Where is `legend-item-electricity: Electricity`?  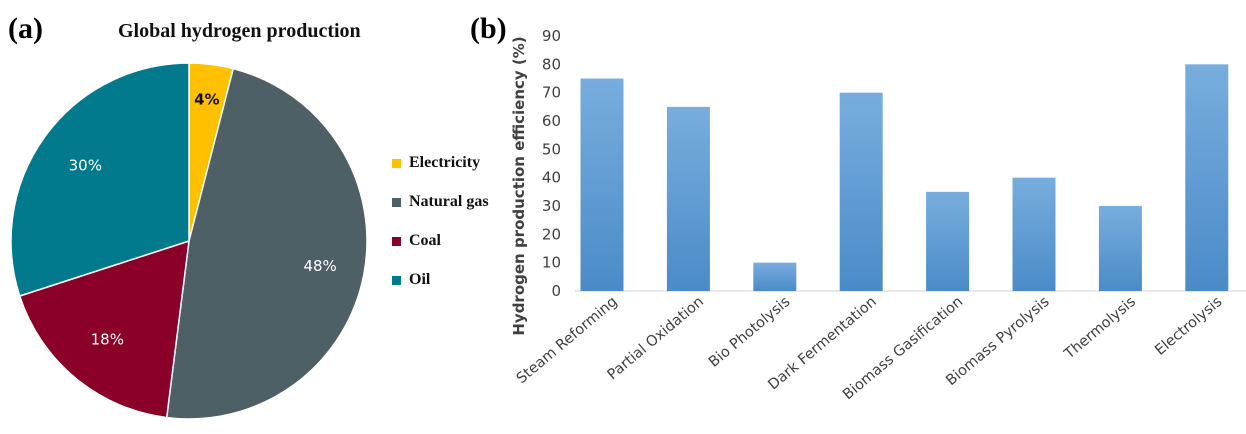
legend-item-electricity: Electricity is located at coordinates (440, 163).